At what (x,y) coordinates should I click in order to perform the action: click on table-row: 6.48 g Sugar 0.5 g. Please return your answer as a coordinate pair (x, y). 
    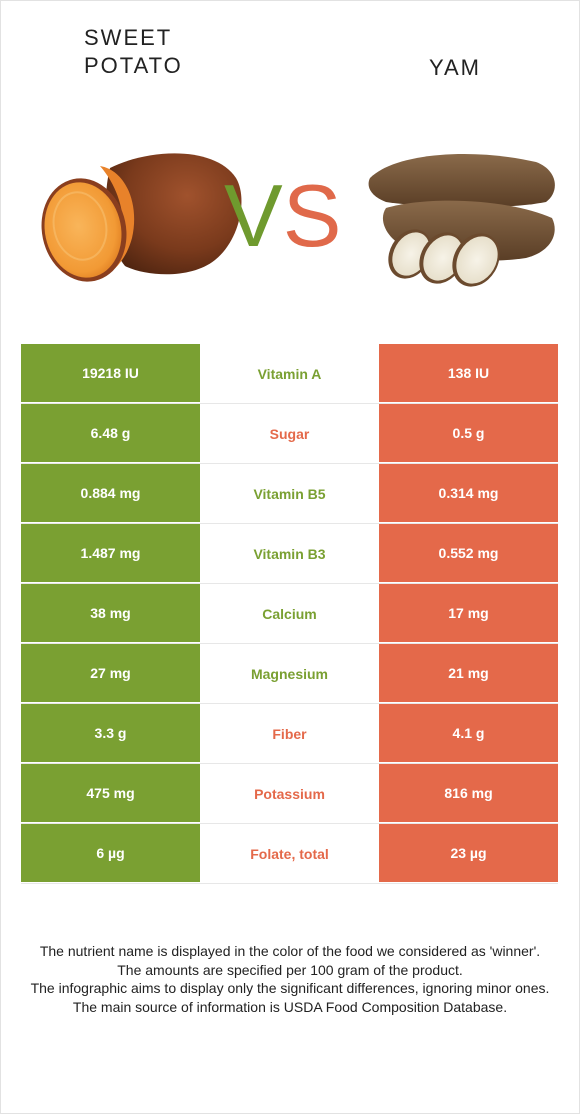
    Looking at the image, I should click on (289, 434).